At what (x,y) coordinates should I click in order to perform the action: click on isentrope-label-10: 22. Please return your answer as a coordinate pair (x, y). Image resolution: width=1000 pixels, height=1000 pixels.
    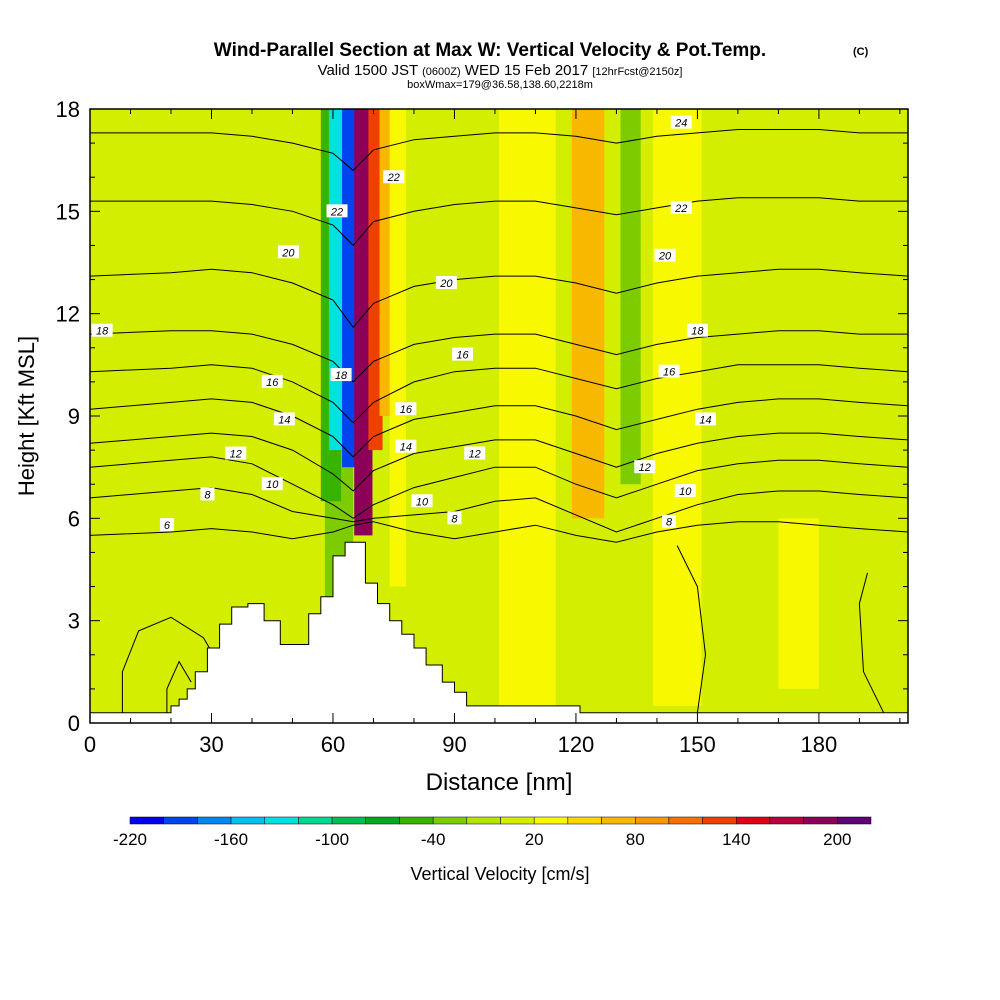
    Looking at the image, I should click on (394, 177).